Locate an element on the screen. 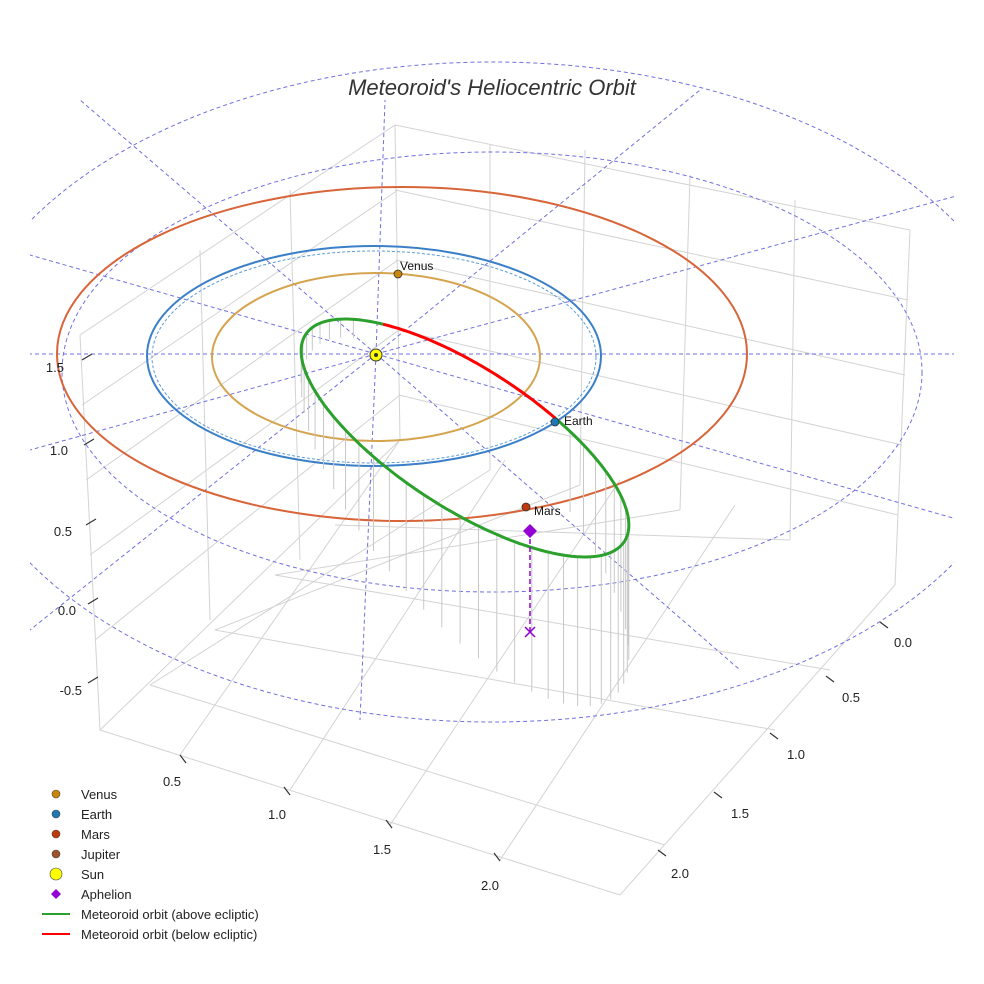 This screenshot has height=984, width=984. y-tick-label: 2.0 is located at coordinates (680, 873).